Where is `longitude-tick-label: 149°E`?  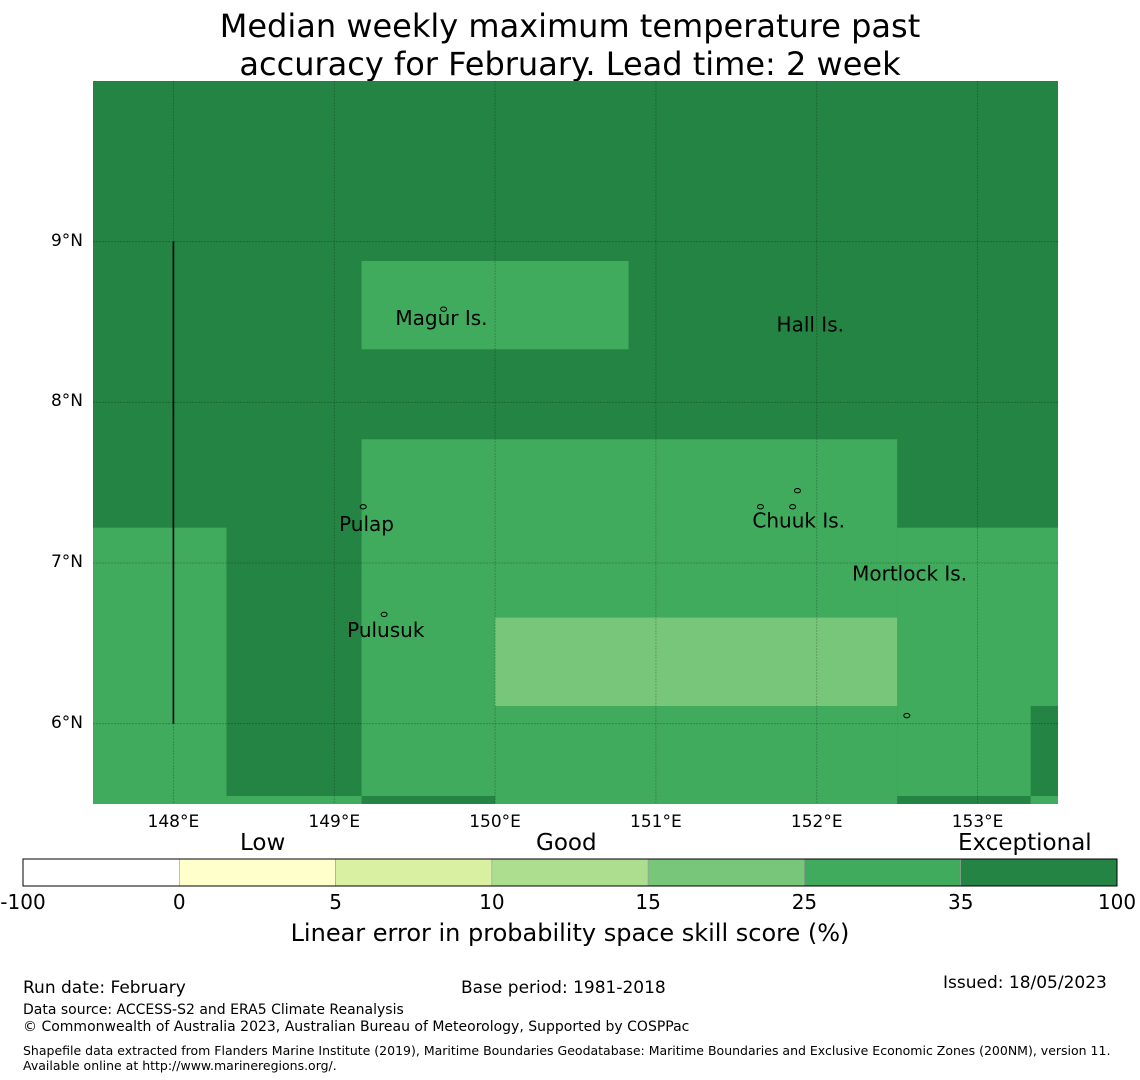
longitude-tick-label: 149°E is located at coordinates (334, 822).